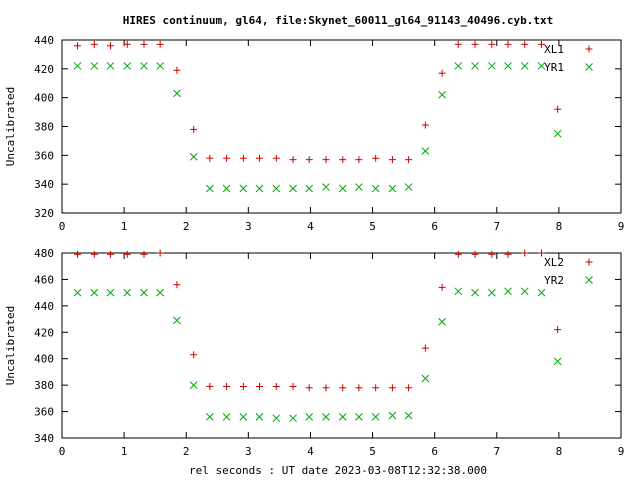 The width and height of the screenshot is (640, 485). Describe the element at coordinates (621, 451) in the screenshot. I see `x-tick-label: 9` at that location.